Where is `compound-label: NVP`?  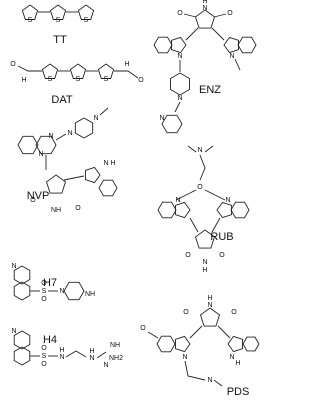 compound-label: NVP is located at coordinates (38, 196).